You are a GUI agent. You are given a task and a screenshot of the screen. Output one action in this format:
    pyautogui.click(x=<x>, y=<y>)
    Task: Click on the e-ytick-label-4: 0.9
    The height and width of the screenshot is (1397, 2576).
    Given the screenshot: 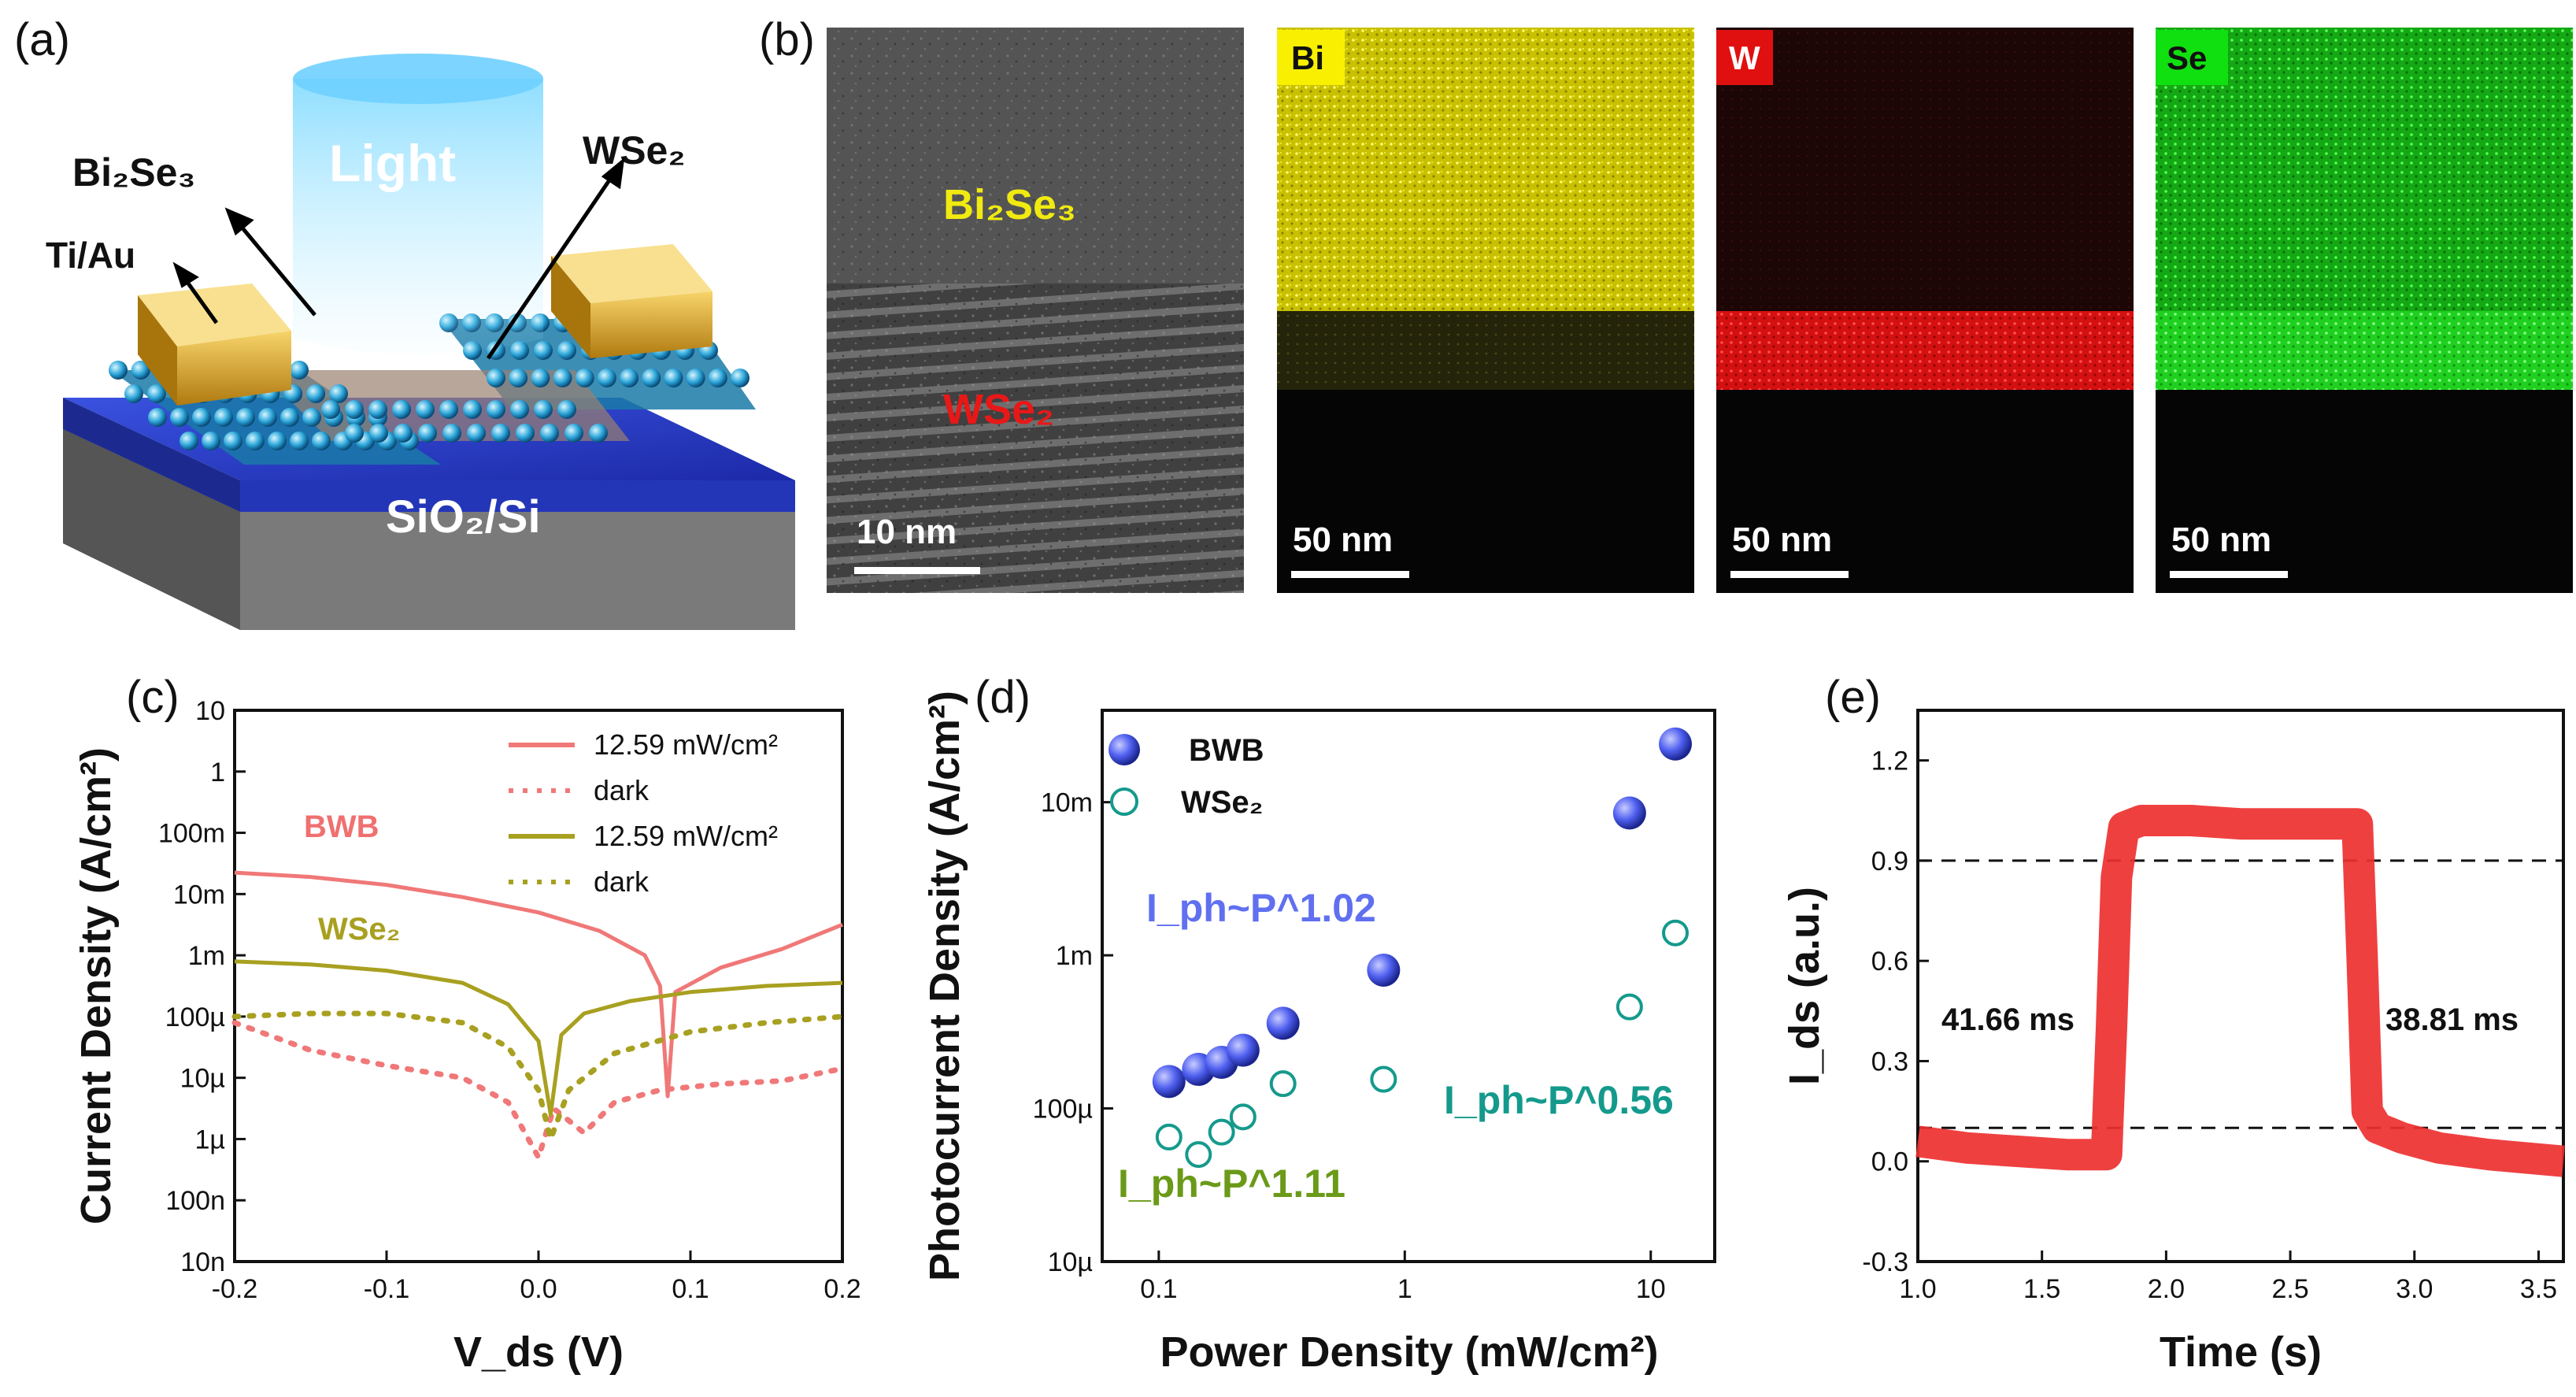 What is the action you would take?
    pyautogui.click(x=1889, y=861)
    